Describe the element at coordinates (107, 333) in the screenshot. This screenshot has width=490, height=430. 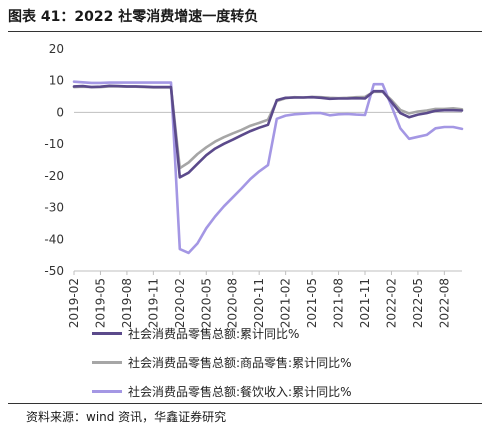
I see `legend-swatch-total` at that location.